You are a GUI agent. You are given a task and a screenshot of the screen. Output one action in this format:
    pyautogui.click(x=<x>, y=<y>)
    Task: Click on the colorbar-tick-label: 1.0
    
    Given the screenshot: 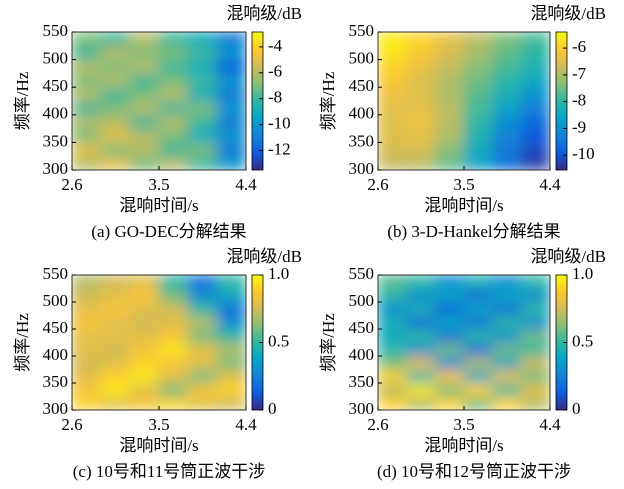 What is the action you would take?
    pyautogui.click(x=582, y=273)
    